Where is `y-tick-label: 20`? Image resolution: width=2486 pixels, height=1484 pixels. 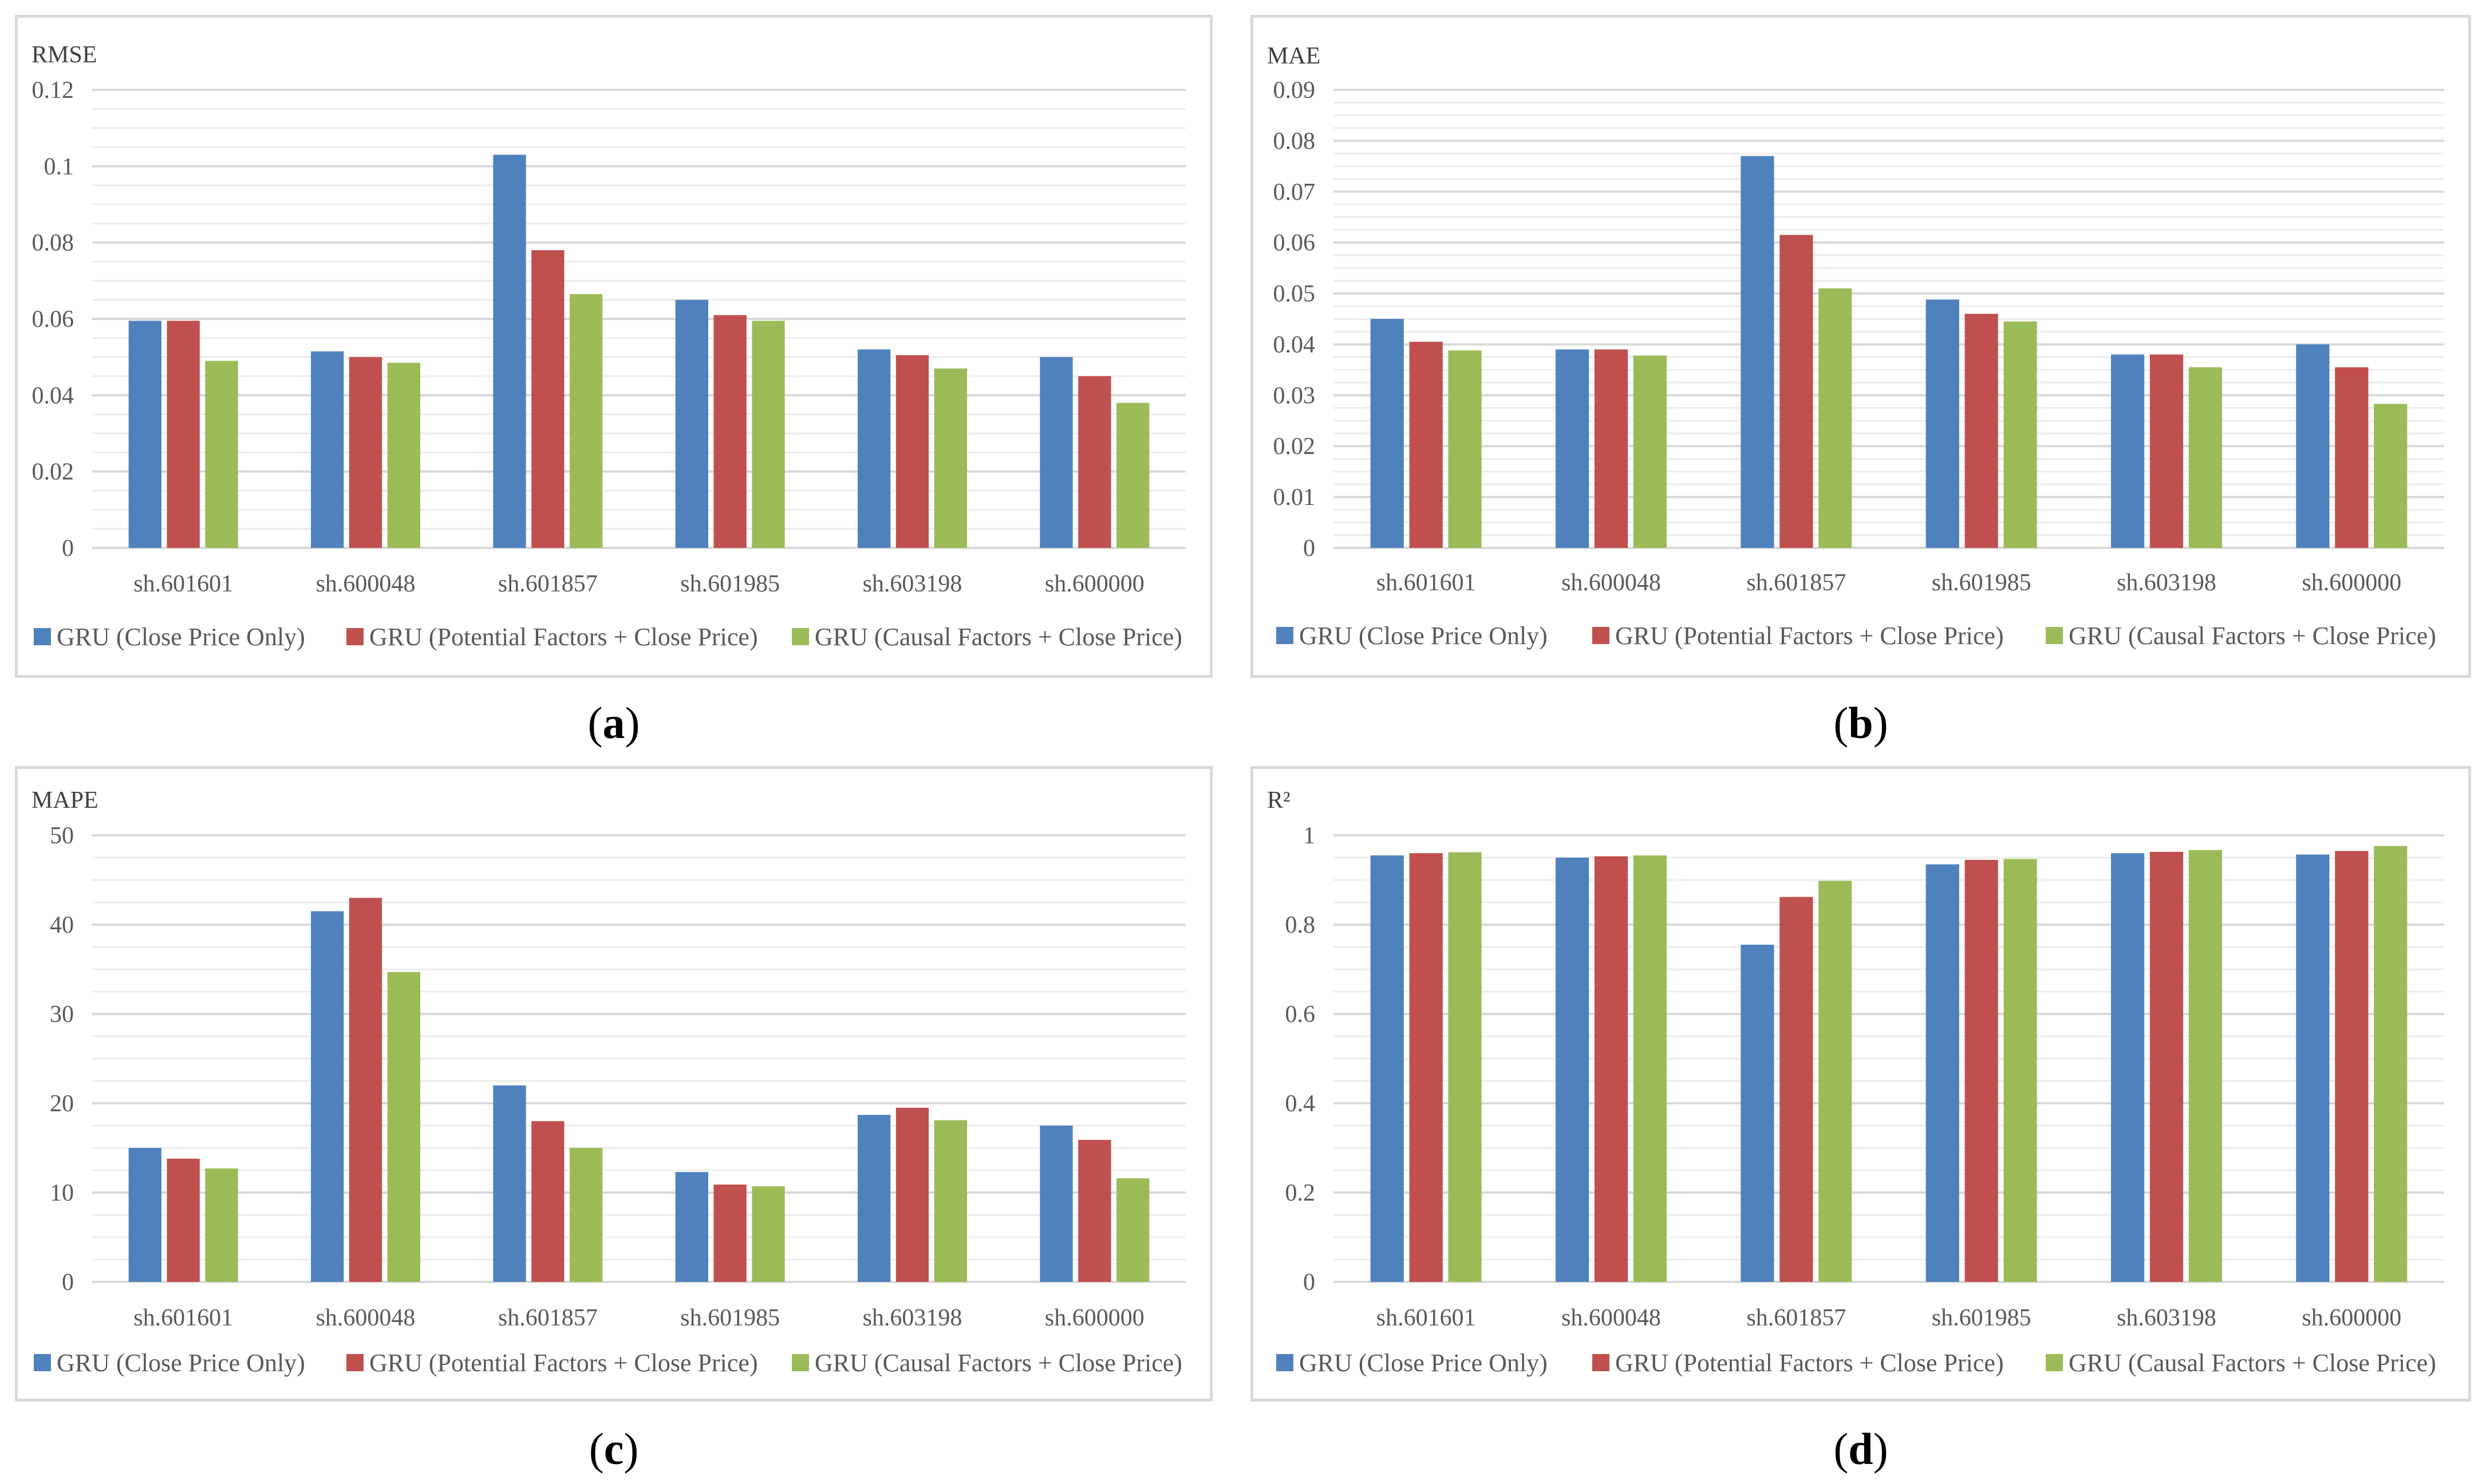 y-tick-label: 20 is located at coordinates (62, 1104).